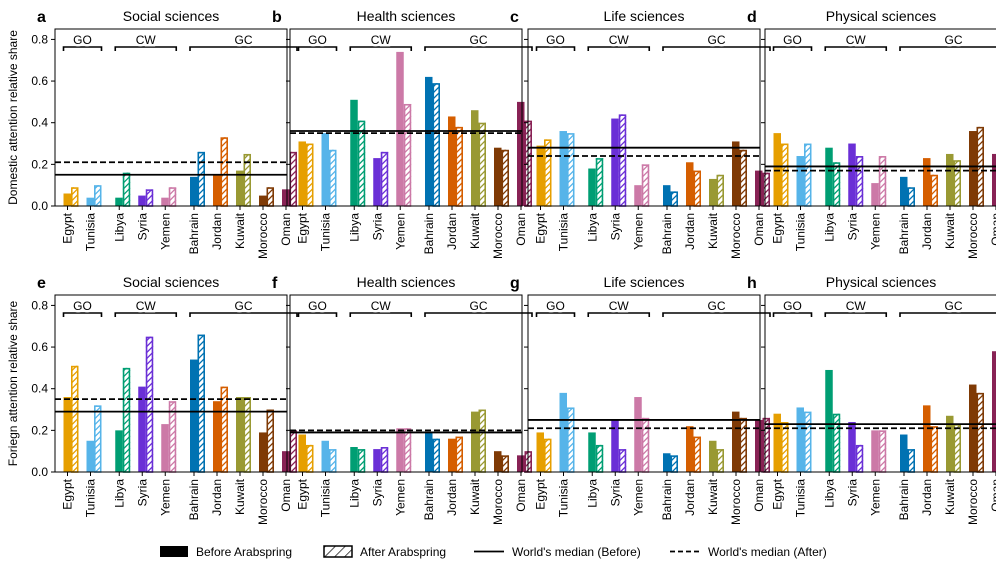 This screenshot has width=996, height=574. What do you see at coordinates (39, 389) in the screenshot?
I see `y-tick-label: 0.4` at bounding box center [39, 389].